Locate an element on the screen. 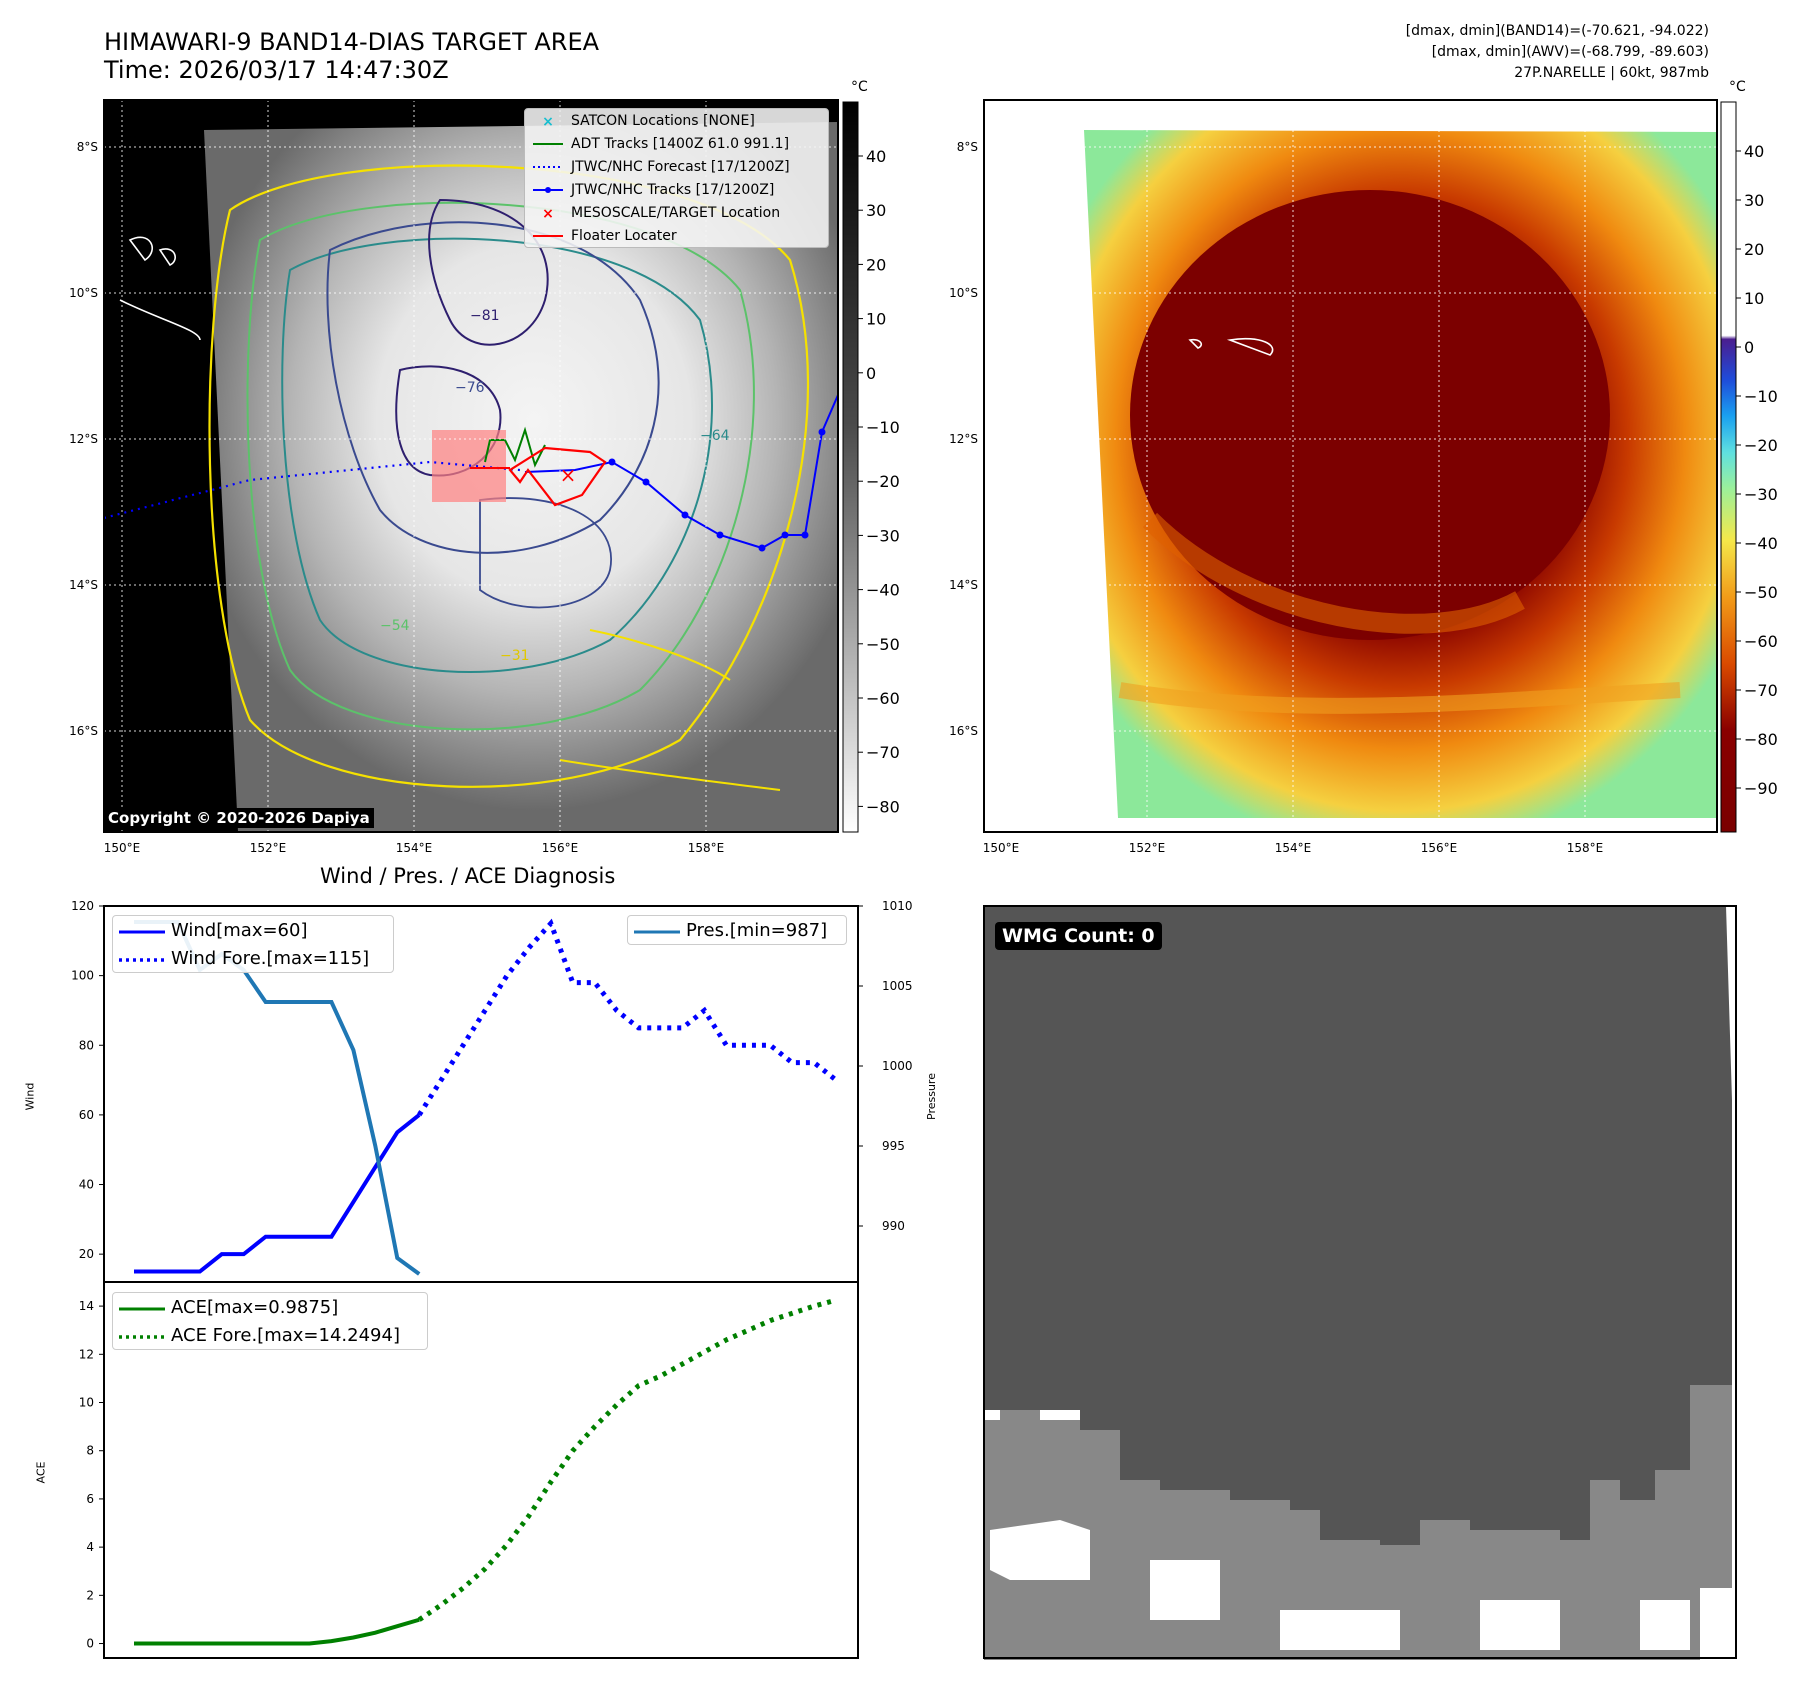 This screenshot has width=1797, height=1690. wmg-count-badge: WMG Count: 0 is located at coordinates (1078, 936).